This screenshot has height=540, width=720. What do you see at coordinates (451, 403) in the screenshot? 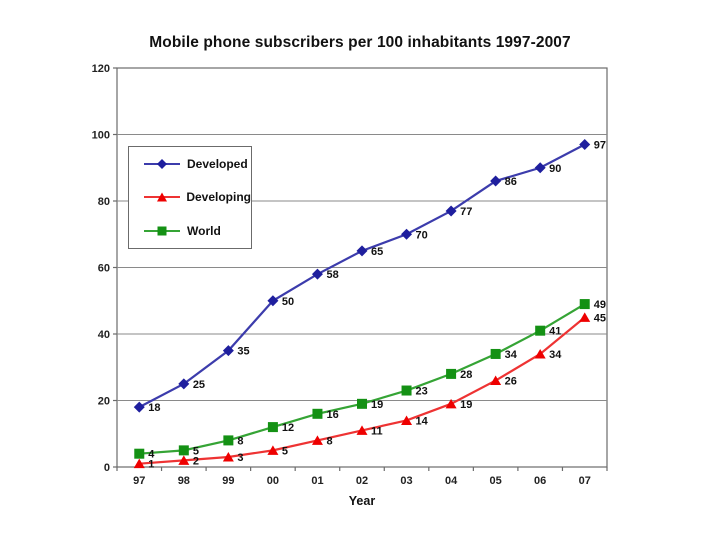
I see `series-developing-pt-04-triangle-marker` at bounding box center [451, 403].